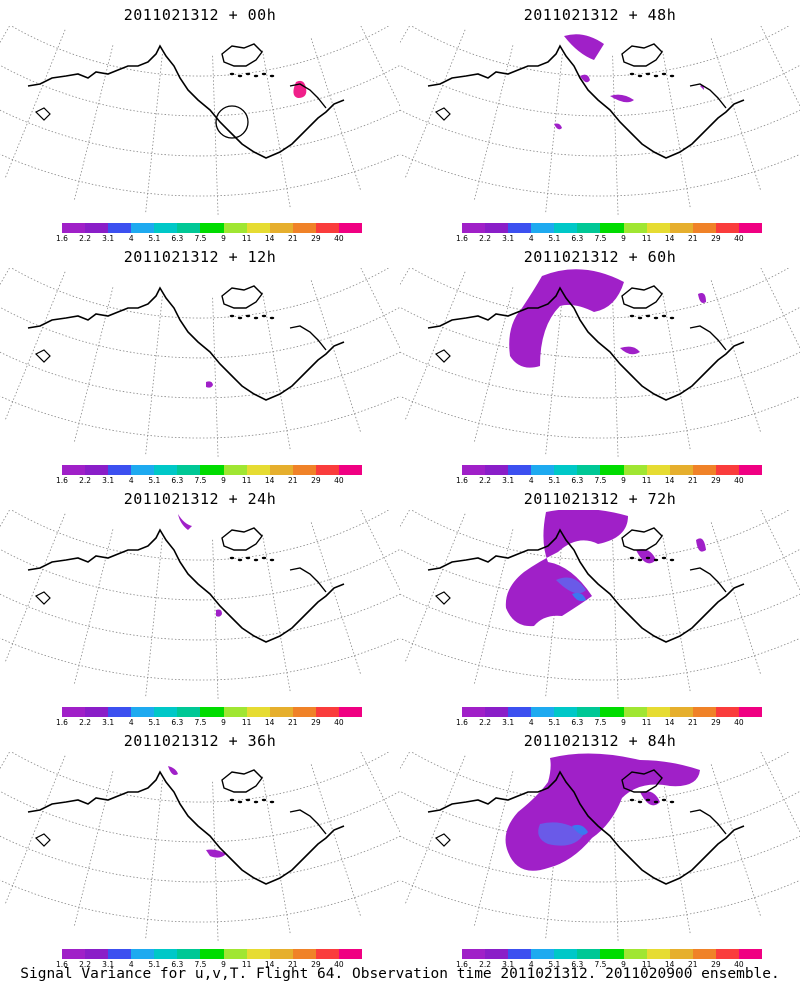  Describe the element at coordinates (232, 122) in the screenshot. I see `observation-location-marker` at that location.